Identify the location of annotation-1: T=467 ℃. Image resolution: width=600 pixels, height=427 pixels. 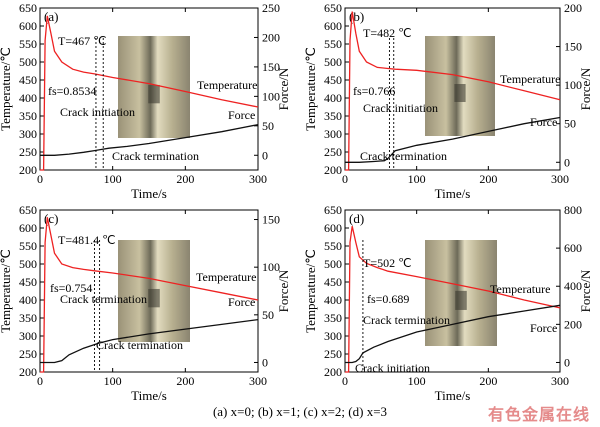
(82, 41).